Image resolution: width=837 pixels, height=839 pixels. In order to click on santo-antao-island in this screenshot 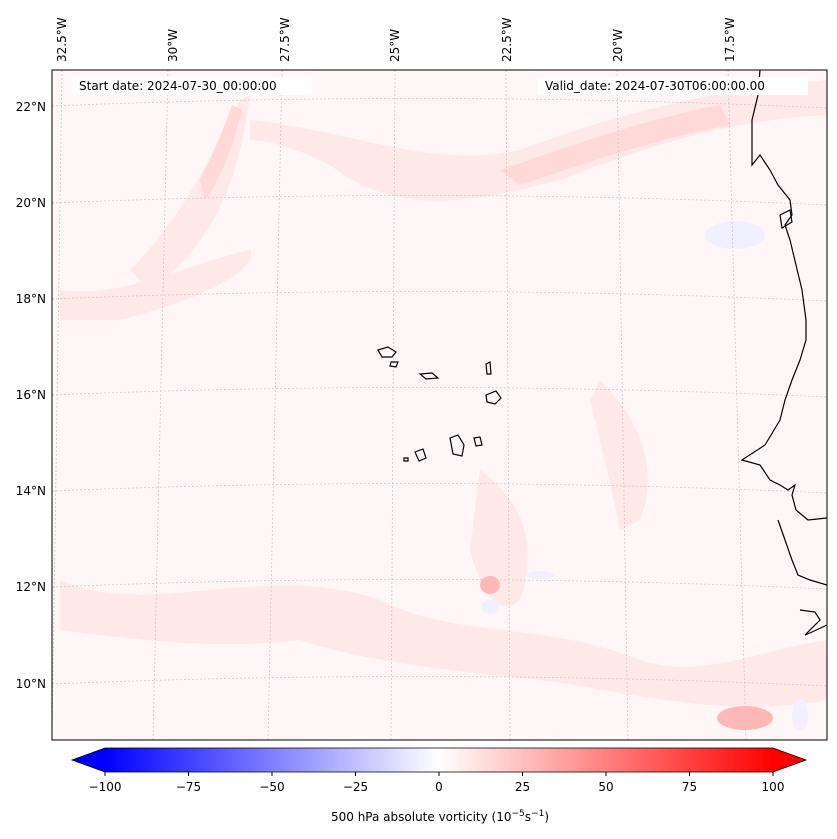, I will do `click(387, 352)`.